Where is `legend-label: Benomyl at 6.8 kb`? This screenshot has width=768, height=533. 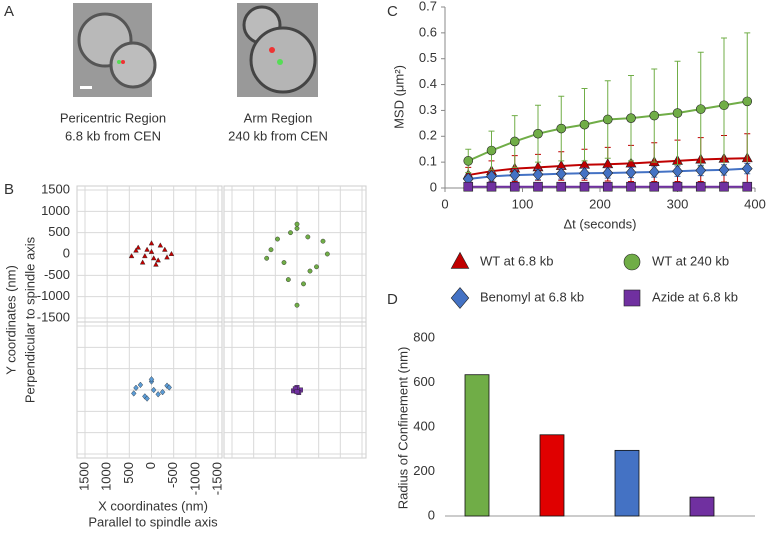 legend-label: Benomyl at 6.8 kb is located at coordinates (532, 296).